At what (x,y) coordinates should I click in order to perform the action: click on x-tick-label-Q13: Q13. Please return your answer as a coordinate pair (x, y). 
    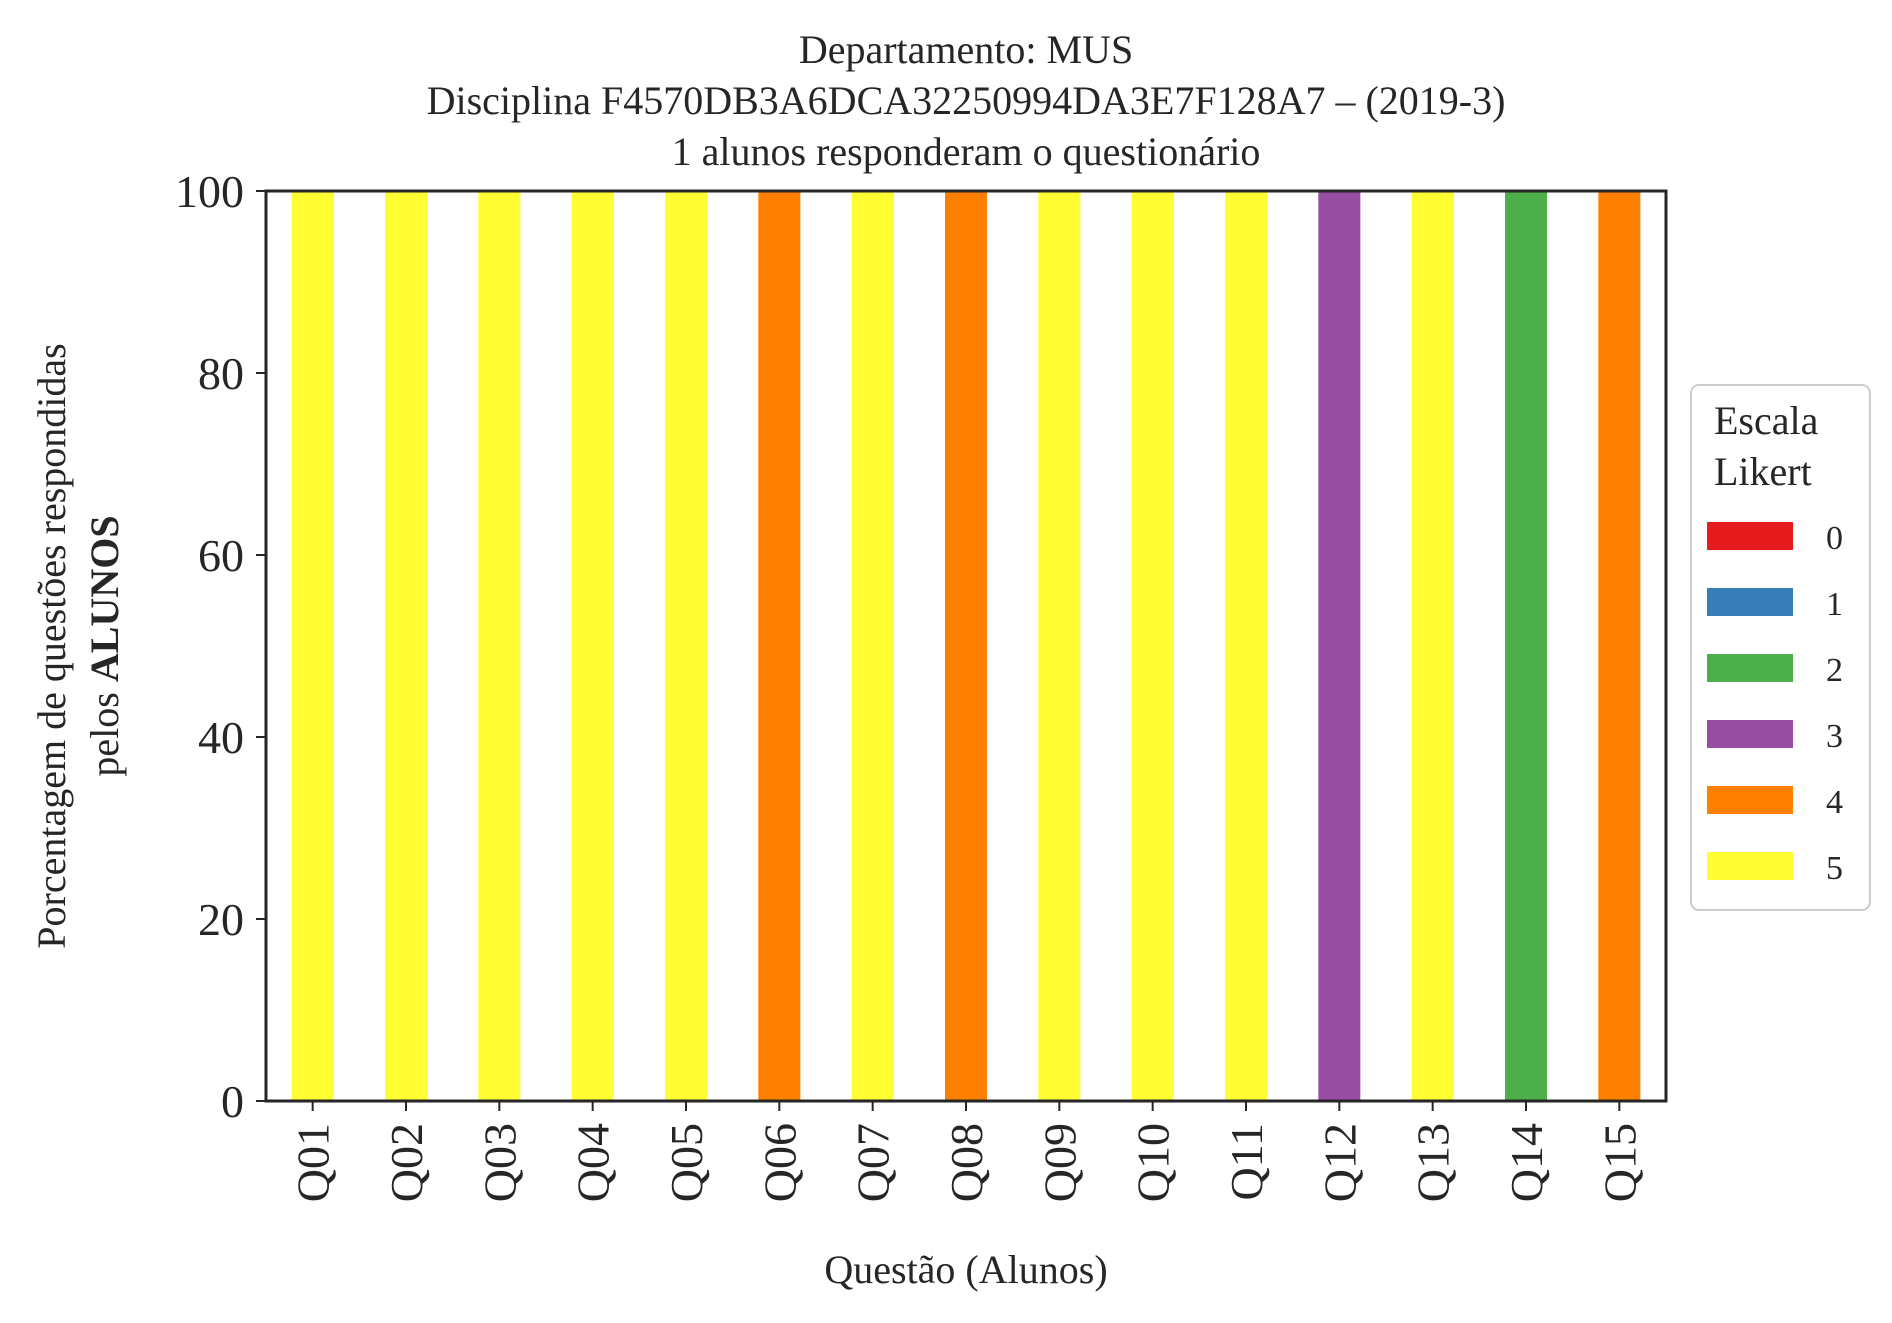
    Looking at the image, I should click on (1433, 1162).